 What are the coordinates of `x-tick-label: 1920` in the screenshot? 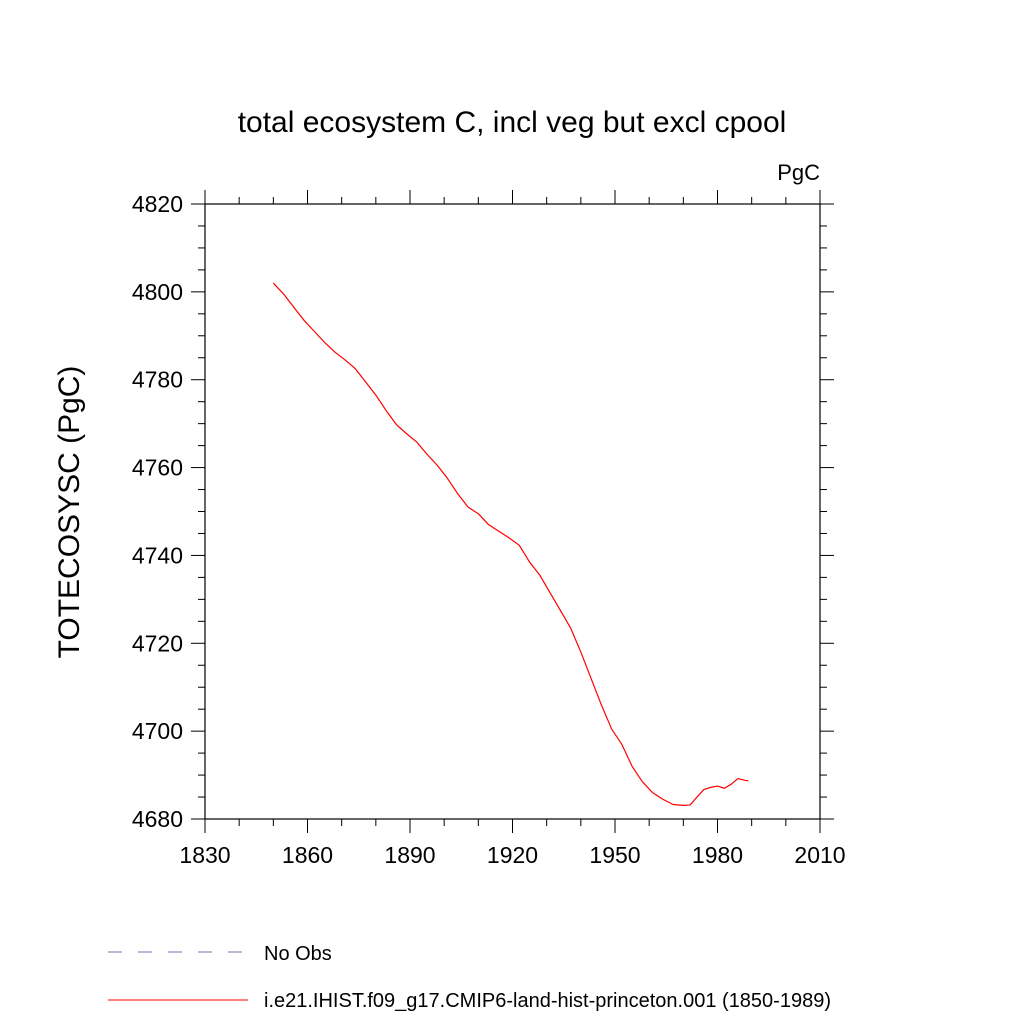 It's located at (512, 855).